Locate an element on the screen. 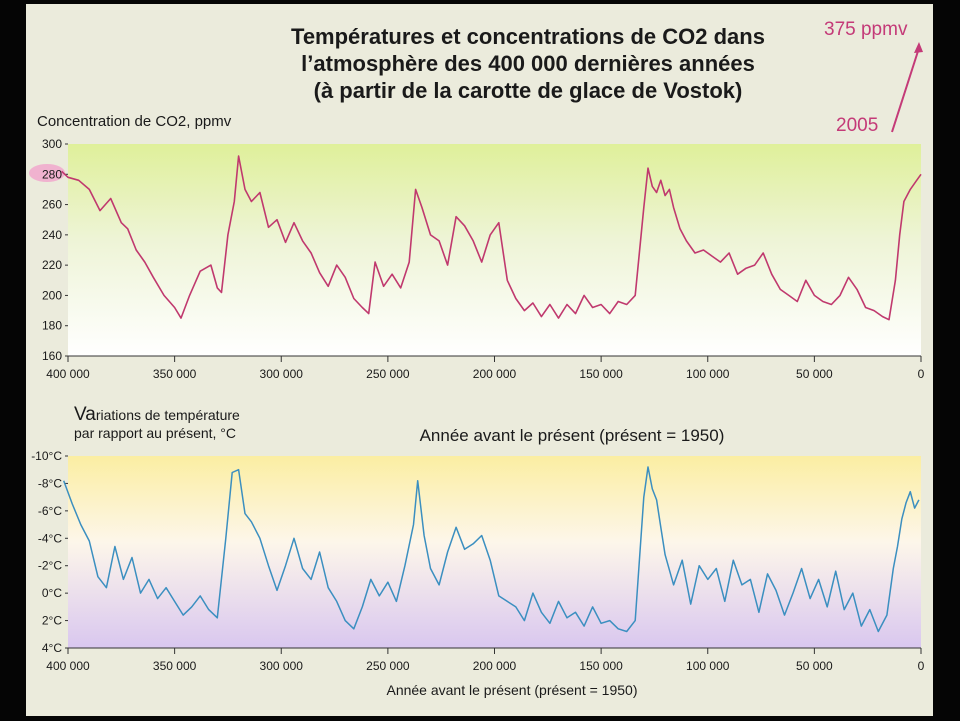  temp-axis-label-rest: riations de température is located at coordinates (168, 415).